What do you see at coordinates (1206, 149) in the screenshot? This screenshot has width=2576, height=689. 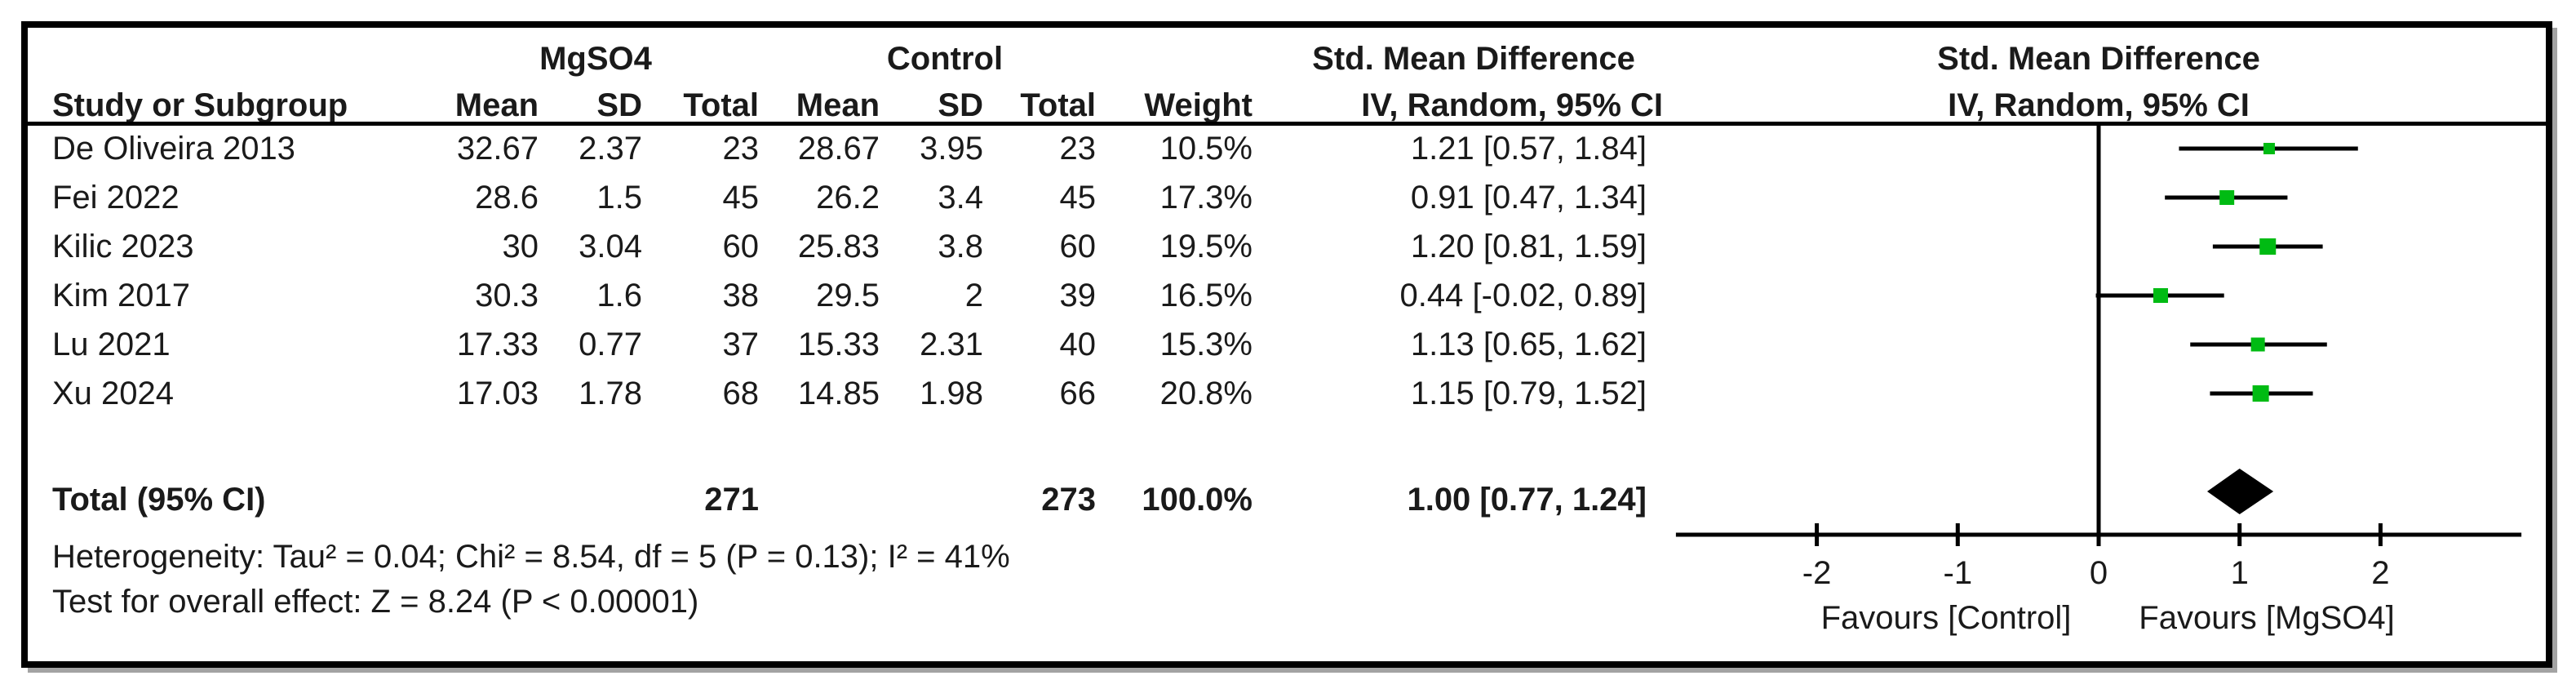 I see `cell-weight: 10.5%` at bounding box center [1206, 149].